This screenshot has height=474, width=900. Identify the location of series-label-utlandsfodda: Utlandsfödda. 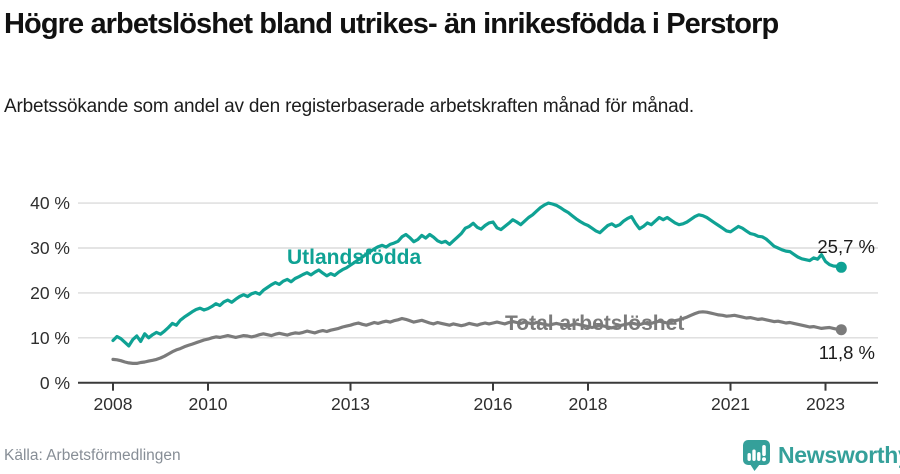
(354, 257).